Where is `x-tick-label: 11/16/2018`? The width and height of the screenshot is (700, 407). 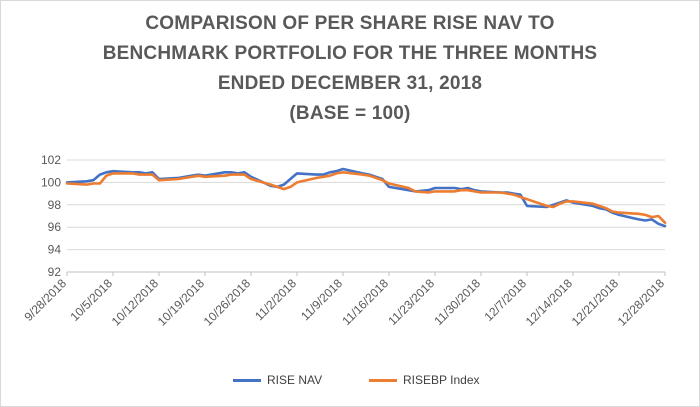
x-tick-label: 11/16/2018 is located at coordinates (365, 302).